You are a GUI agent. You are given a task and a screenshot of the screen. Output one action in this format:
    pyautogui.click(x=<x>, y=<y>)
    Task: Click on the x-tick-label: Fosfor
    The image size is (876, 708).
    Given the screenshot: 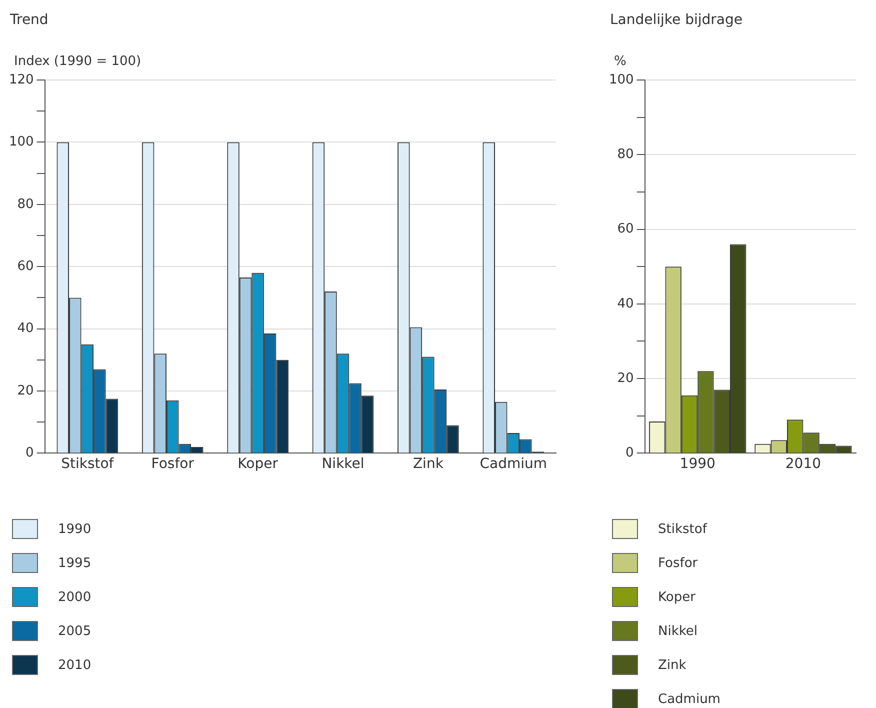 What is the action you would take?
    pyautogui.click(x=172, y=464)
    